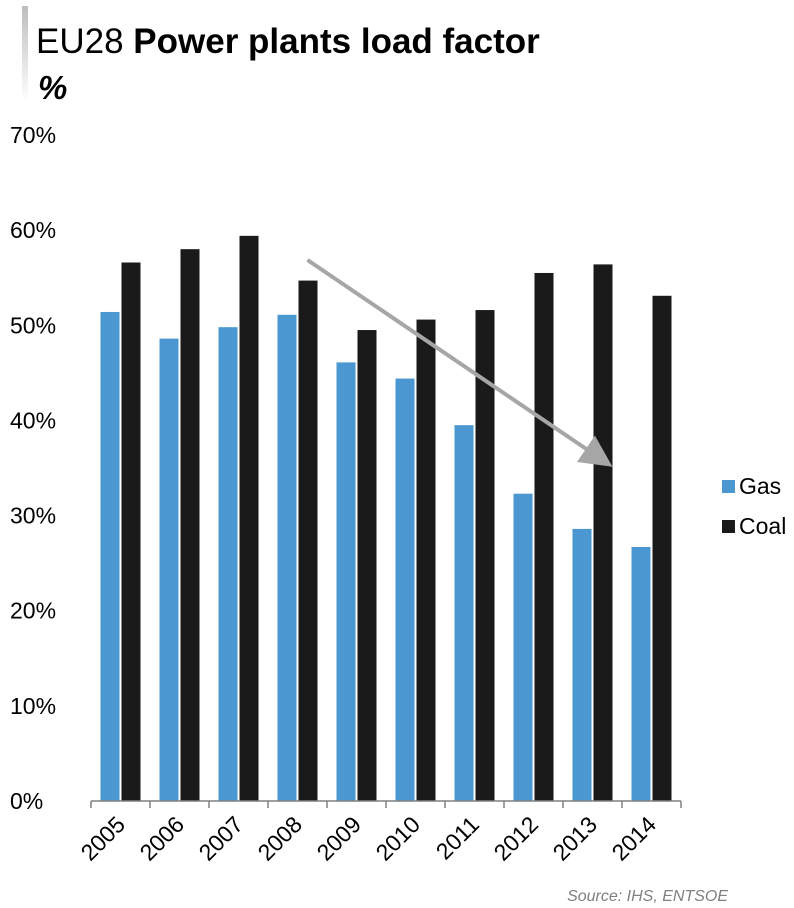 Image resolution: width=794 pixels, height=908 pixels. Describe the element at coordinates (190, 525) in the screenshot. I see `bar-coal-2006` at that location.